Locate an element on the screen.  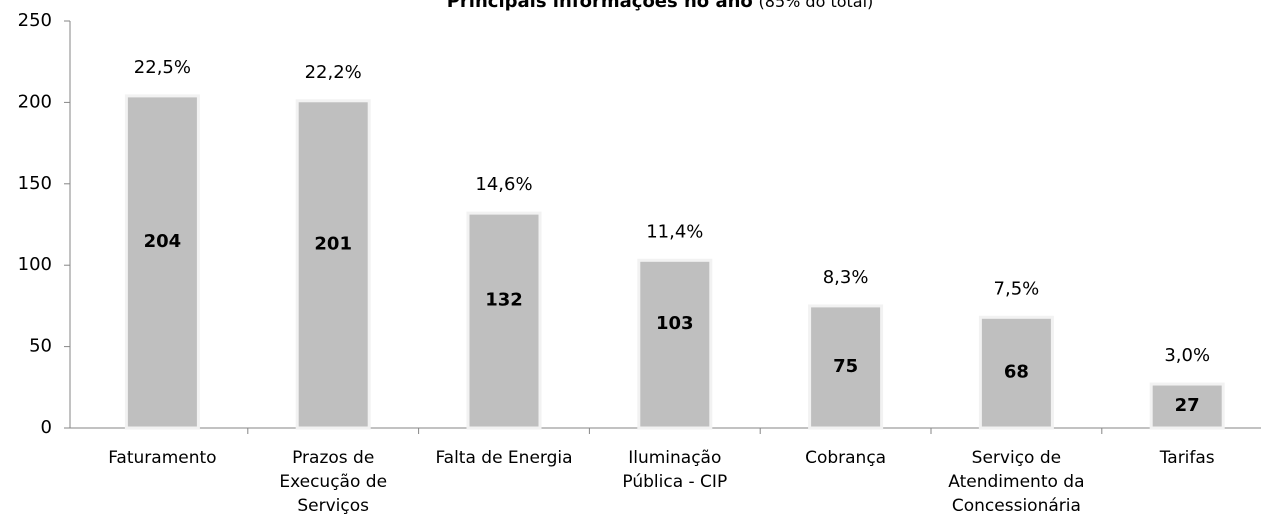
value-label: 201 is located at coordinates (333, 243).